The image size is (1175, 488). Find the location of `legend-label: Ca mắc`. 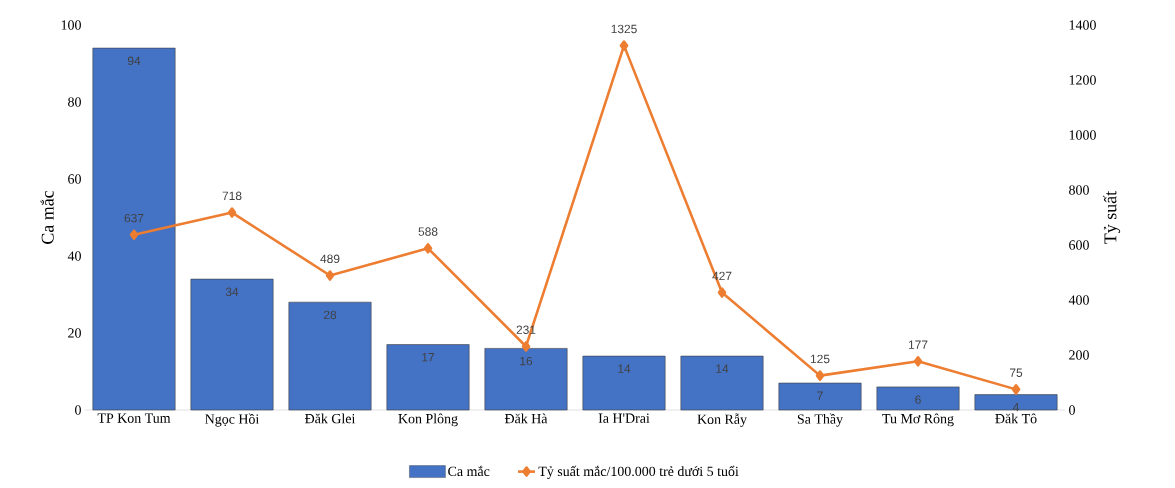

legend-label: Ca mắc is located at coordinates (469, 471).